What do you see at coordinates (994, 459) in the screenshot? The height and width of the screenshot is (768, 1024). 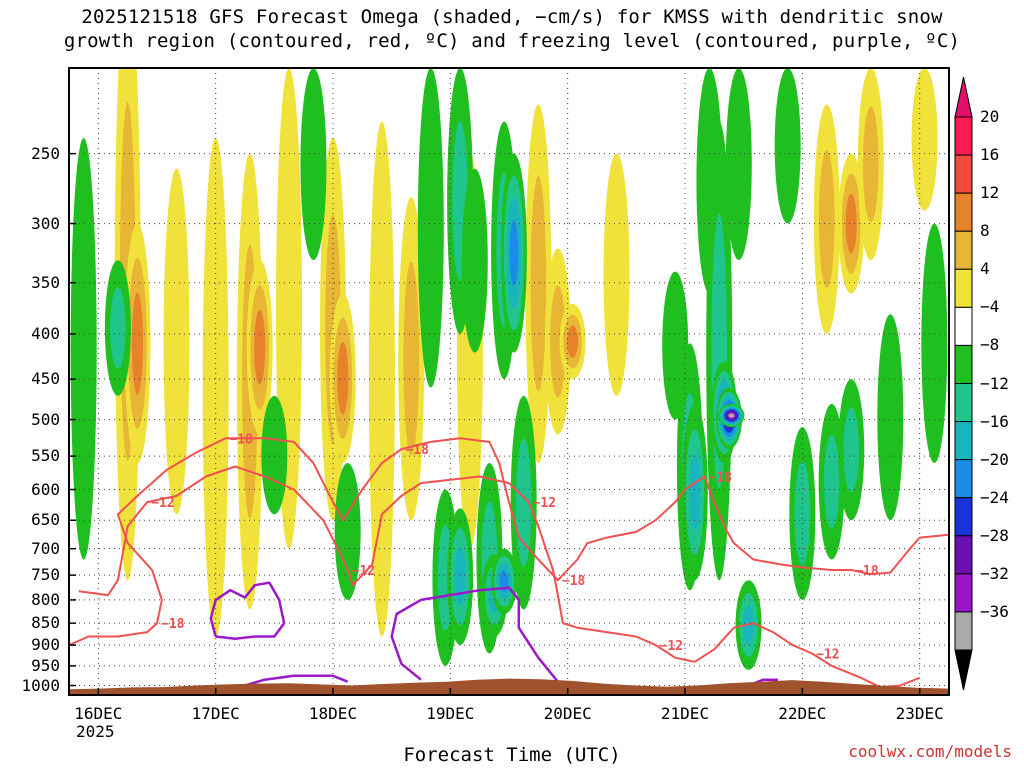 I see `colorbar-label: −20` at bounding box center [994, 459].